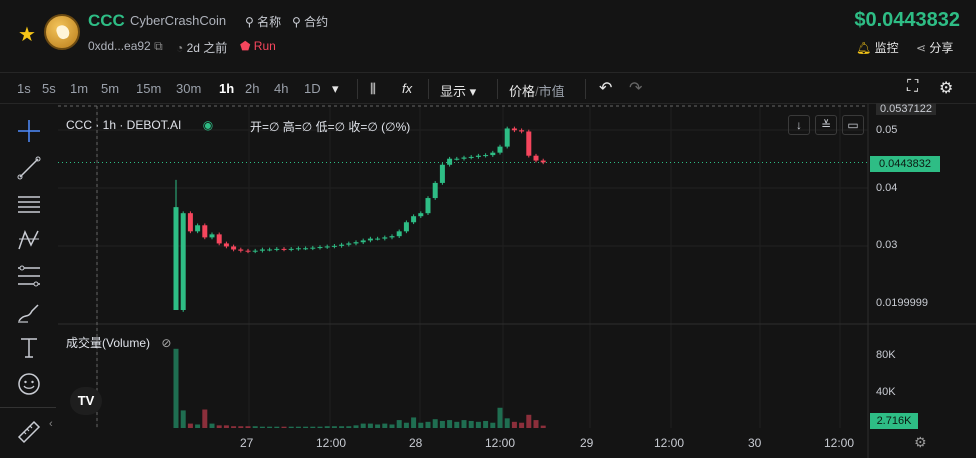 The height and width of the screenshot is (458, 976). I want to click on timeframe-1D: 1D, so click(312, 88).